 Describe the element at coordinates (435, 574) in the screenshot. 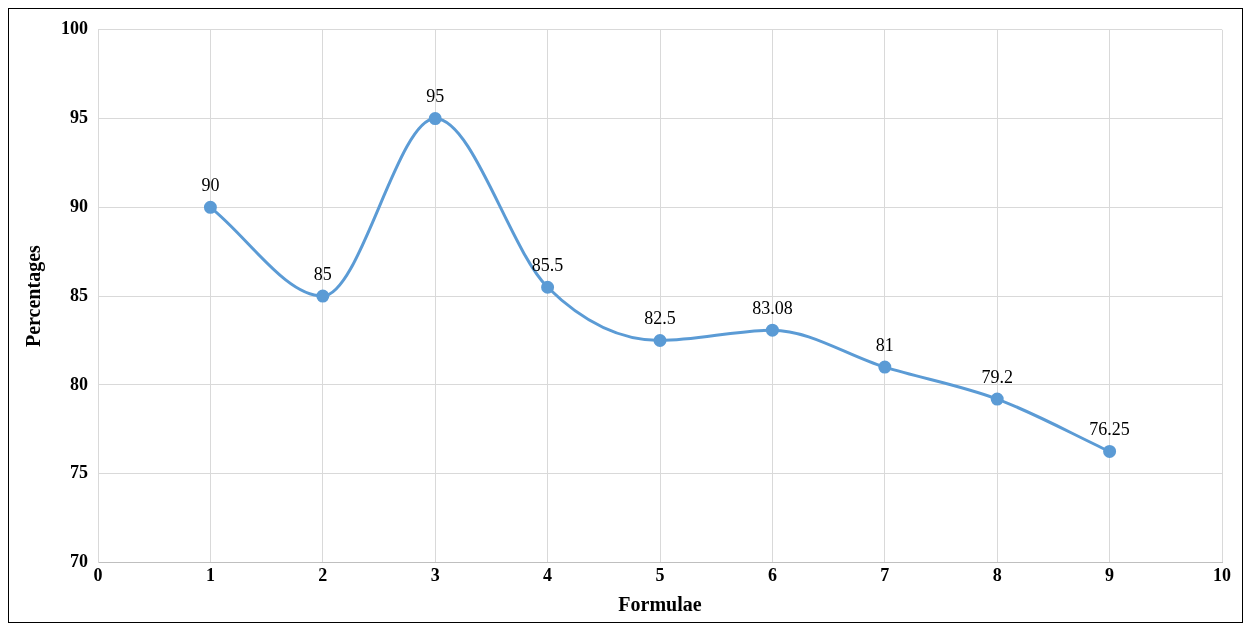

I see `x-tick-label: 3` at that location.